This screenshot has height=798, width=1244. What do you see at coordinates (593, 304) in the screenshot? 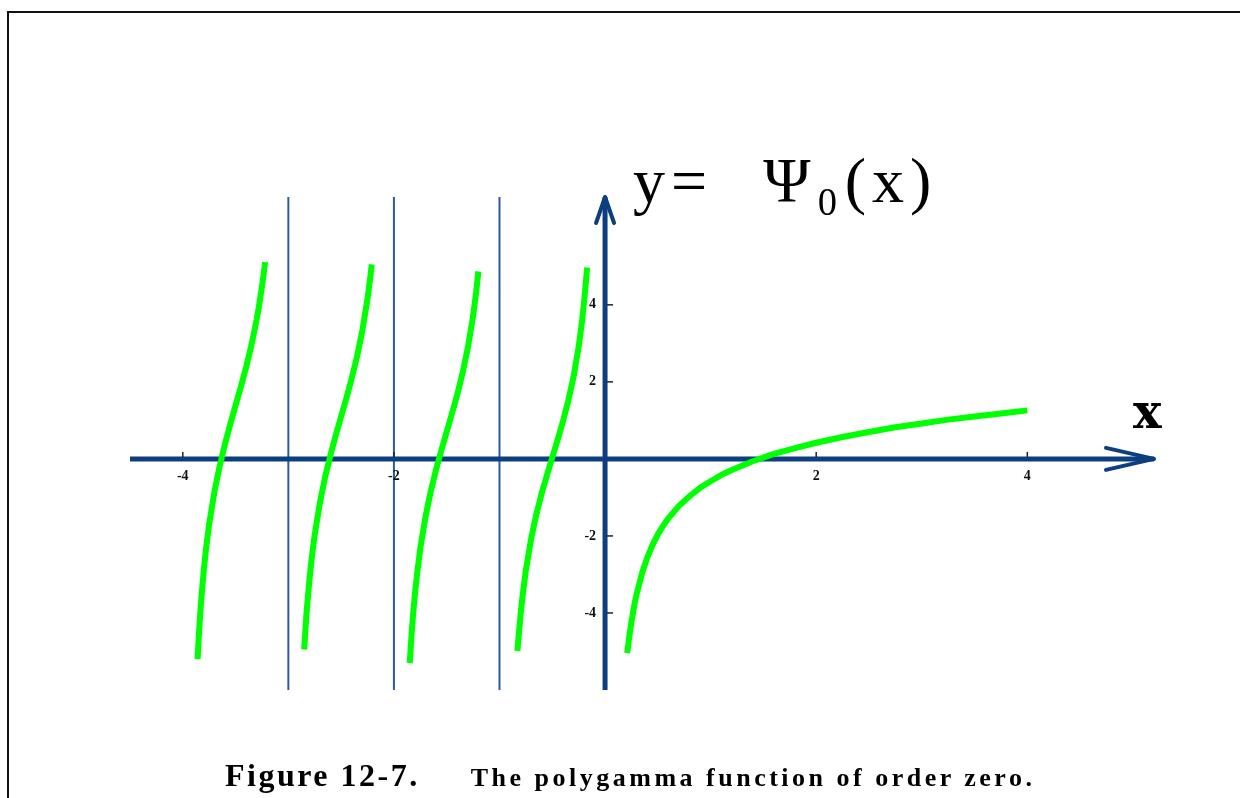
I see `y-tick-label: 4` at bounding box center [593, 304].